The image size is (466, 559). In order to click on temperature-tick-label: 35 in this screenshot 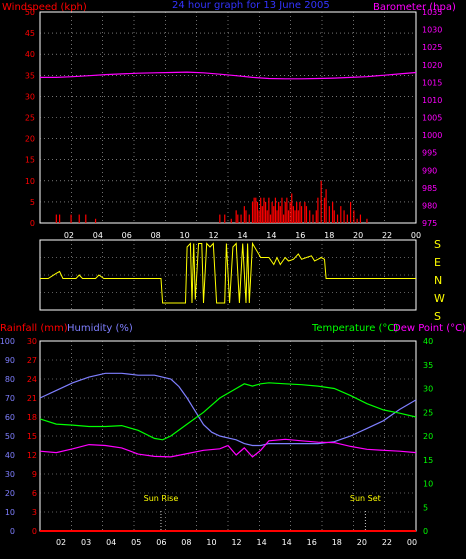, I will do `click(428, 365)`.